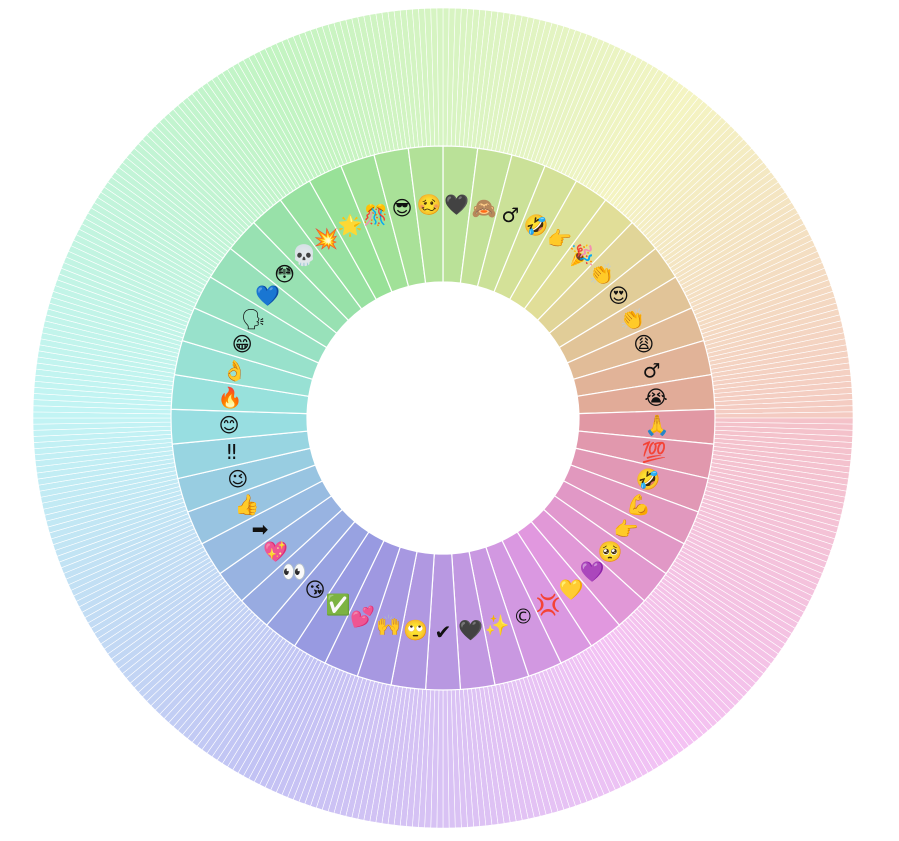 This screenshot has height=841, width=899. Describe the element at coordinates (443, 632) in the screenshot. I see `segment-label: ✔` at that location.